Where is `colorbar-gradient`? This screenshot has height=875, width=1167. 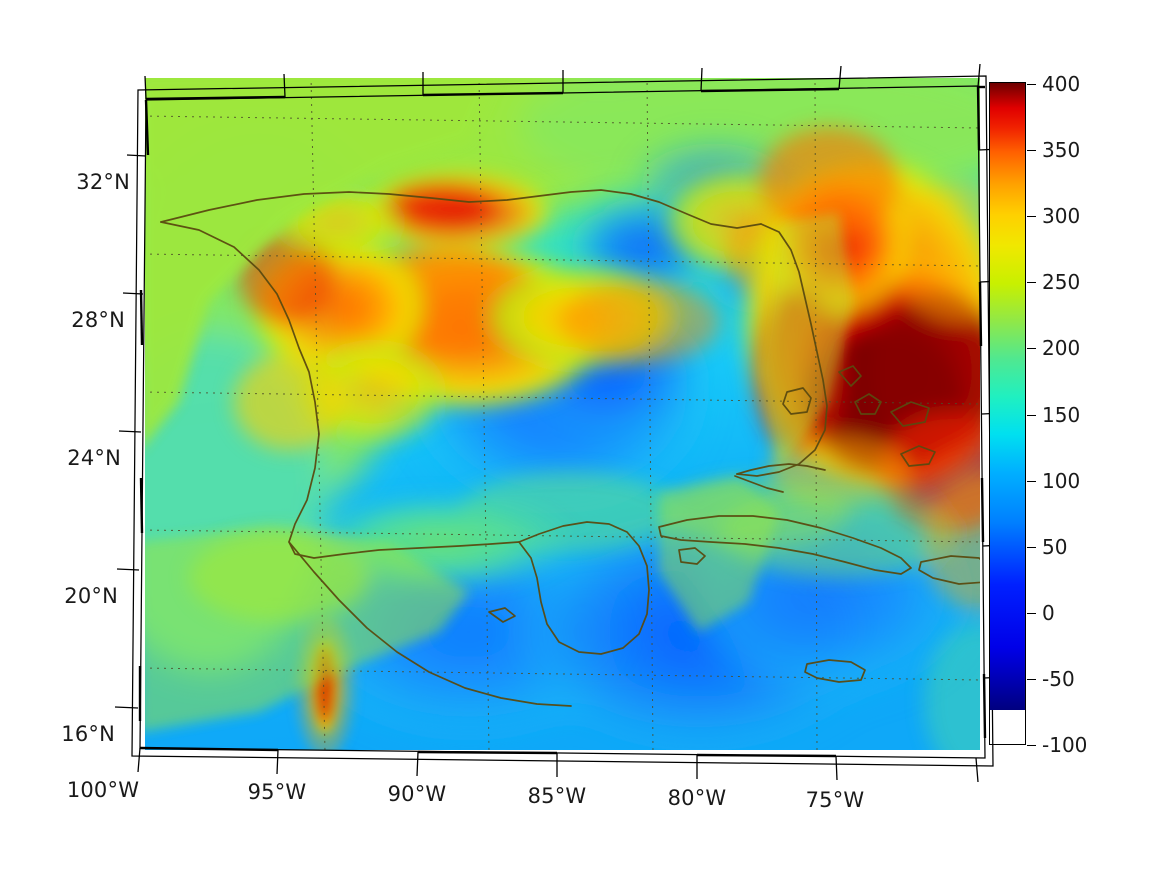 colorbar-gradient is located at coordinates (1007, 397).